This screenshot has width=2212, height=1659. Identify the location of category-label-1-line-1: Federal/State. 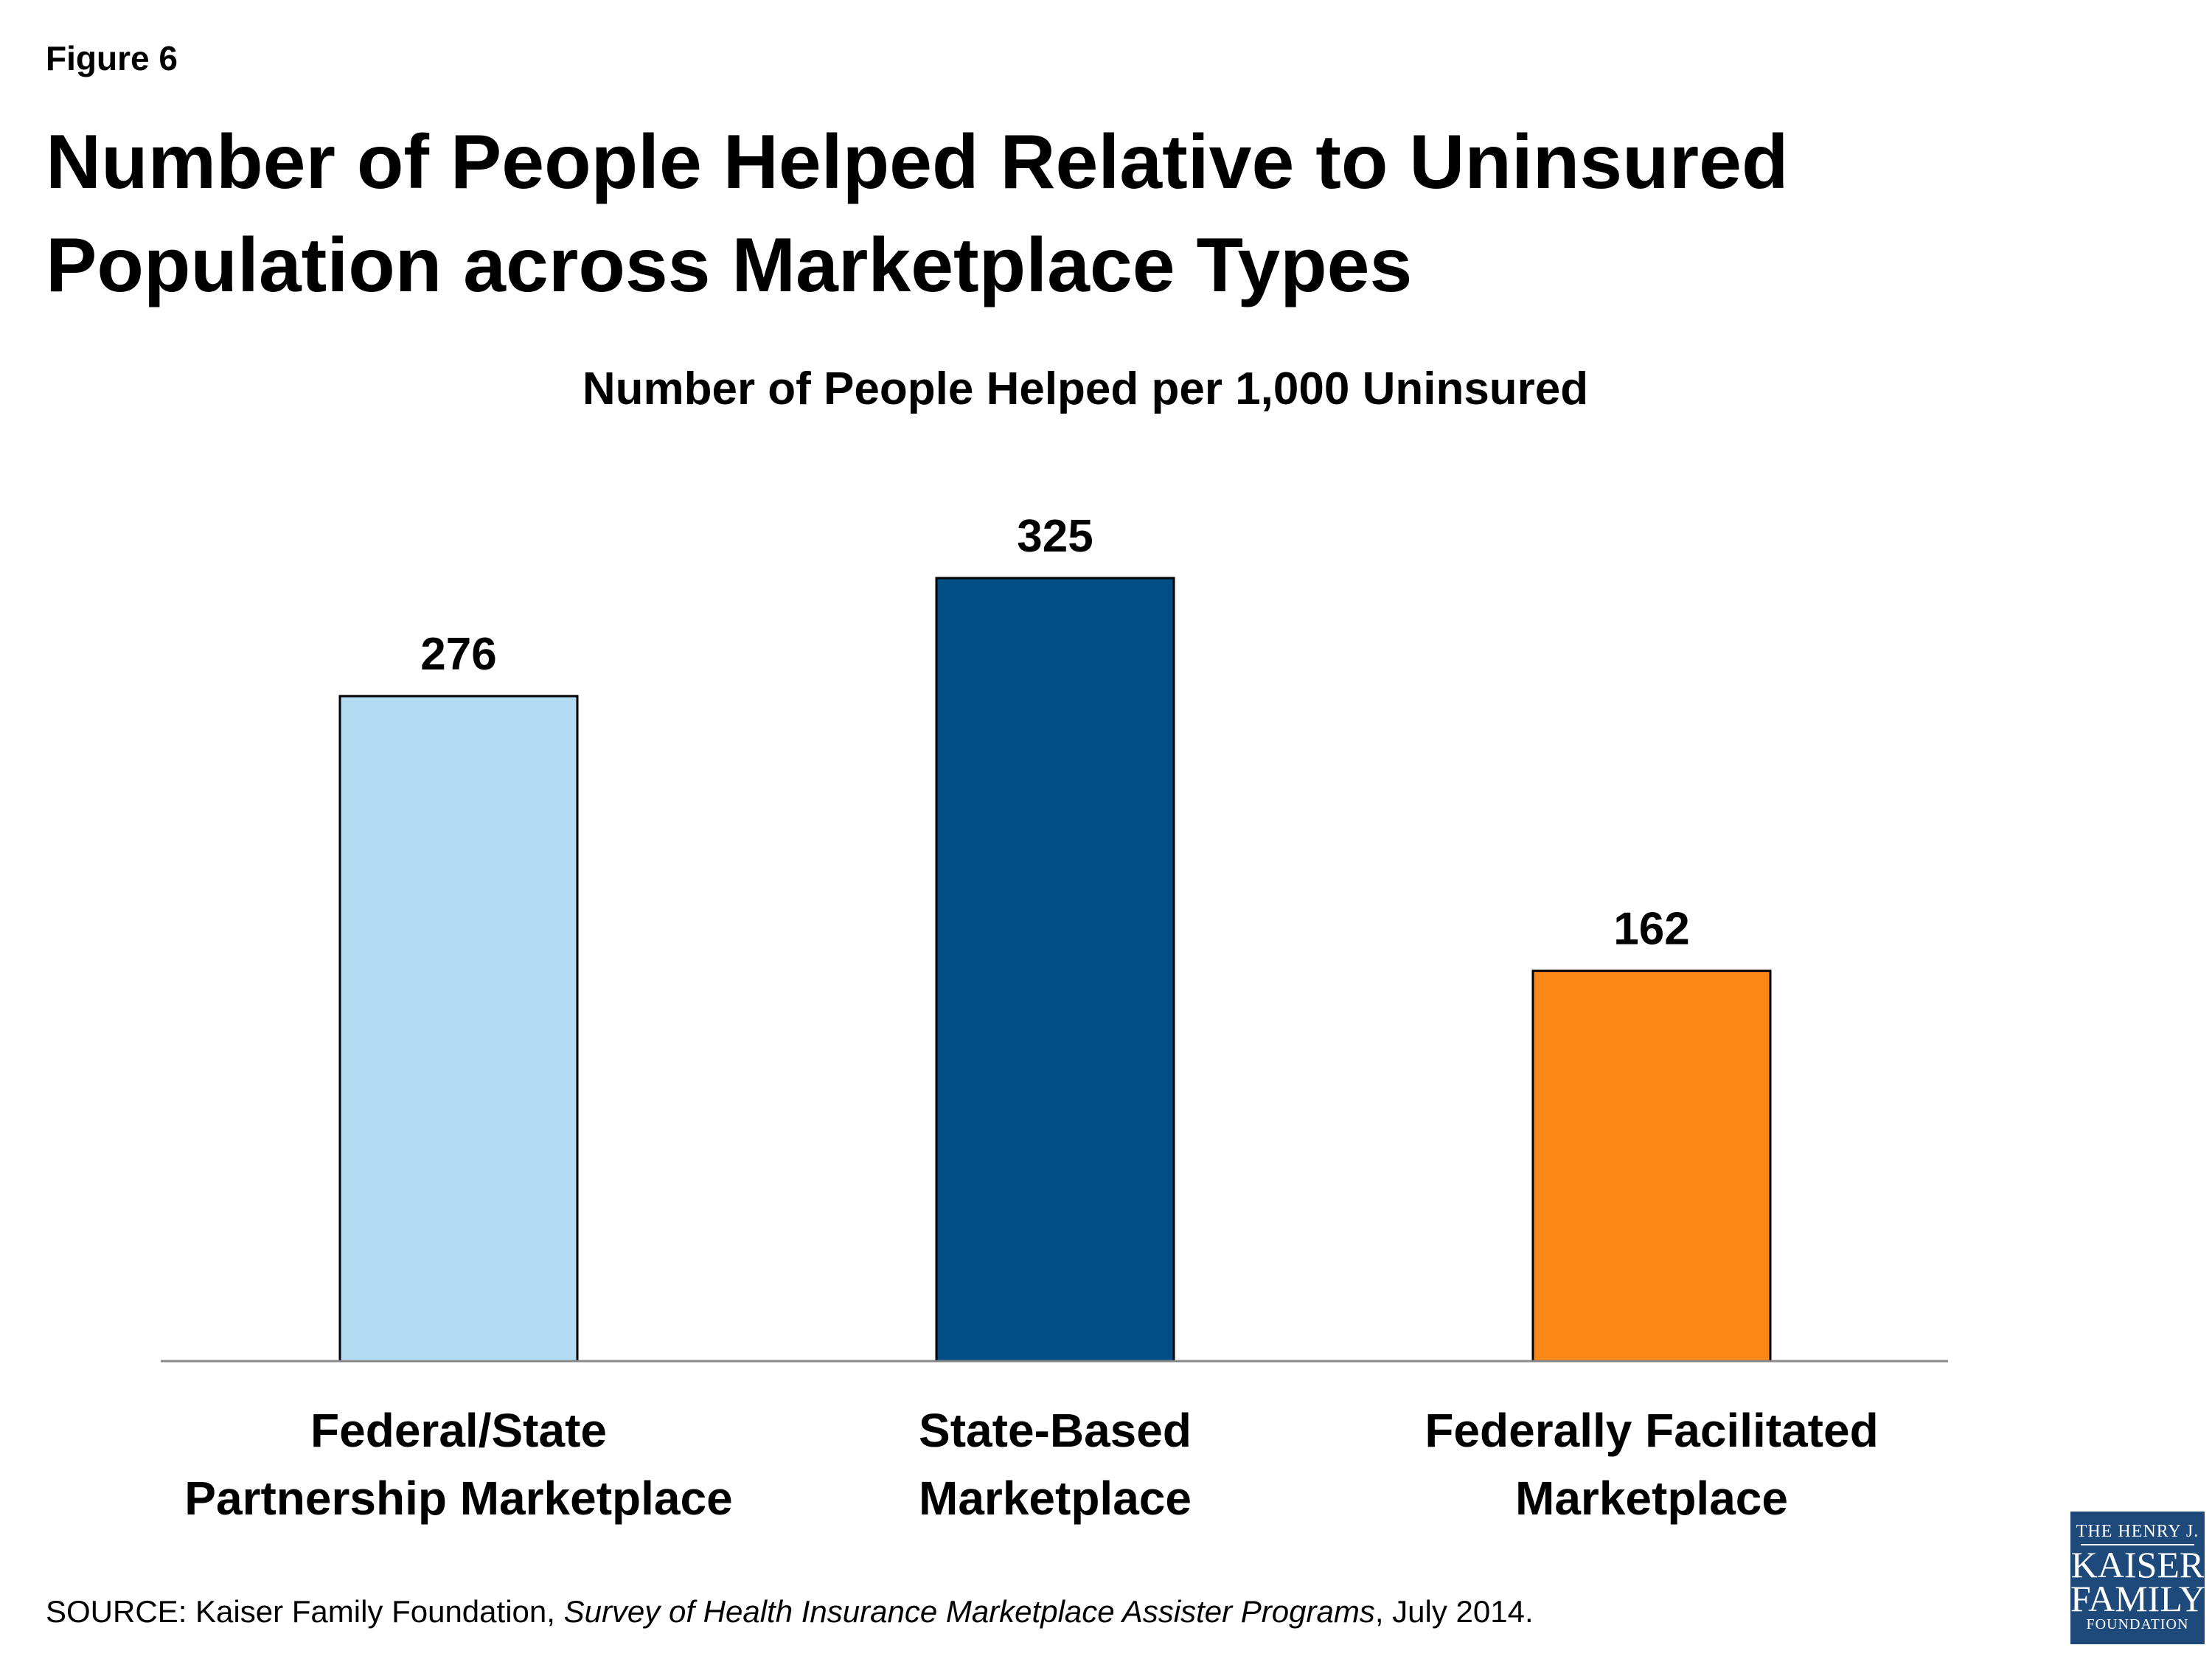
(458, 1430).